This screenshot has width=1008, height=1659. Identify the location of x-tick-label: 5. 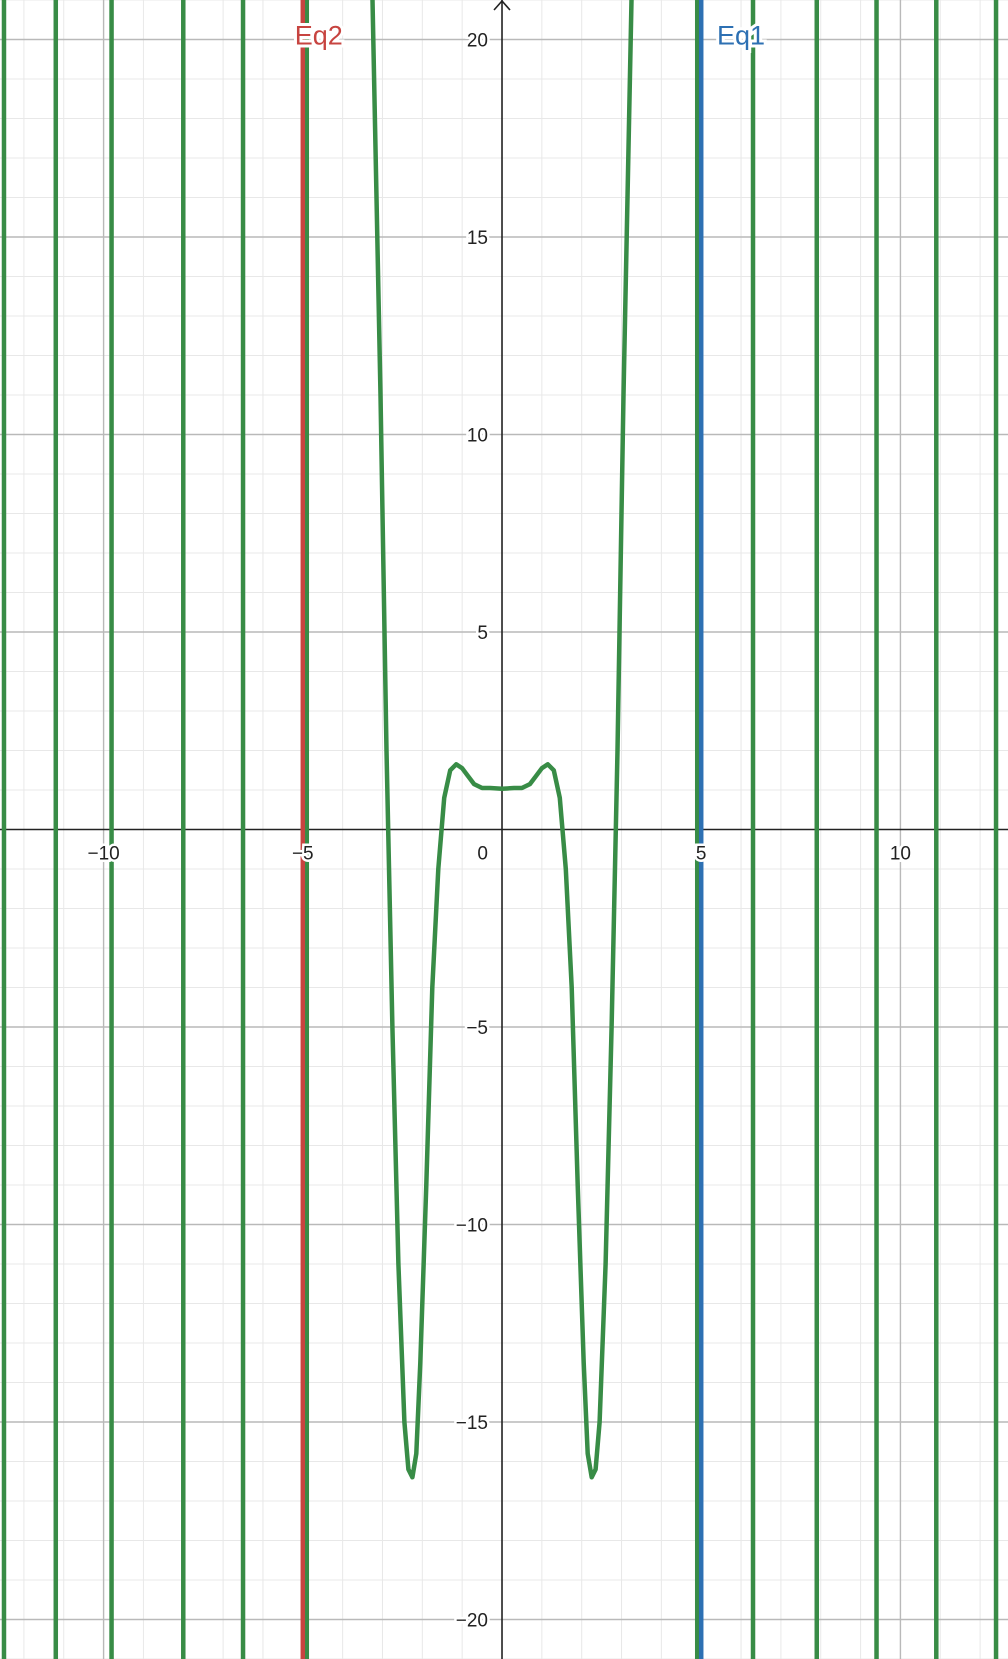
(701, 854).